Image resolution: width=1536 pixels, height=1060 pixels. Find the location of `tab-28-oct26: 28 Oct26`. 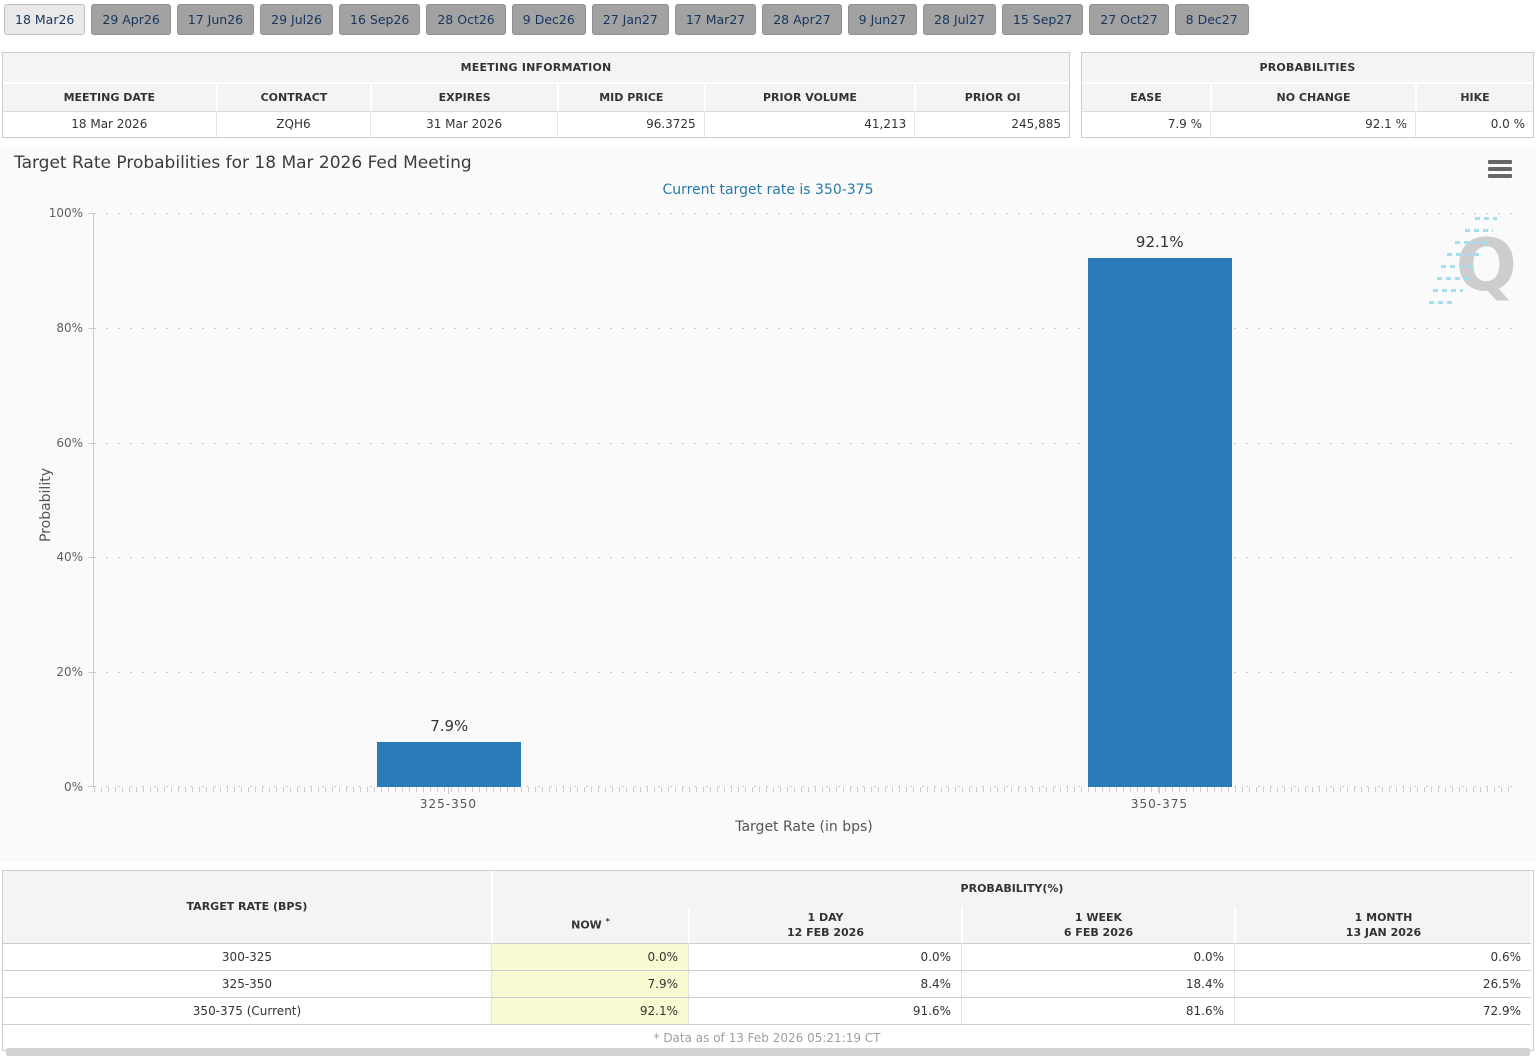

tab-28-oct26: 28 Oct26 is located at coordinates (466, 19).